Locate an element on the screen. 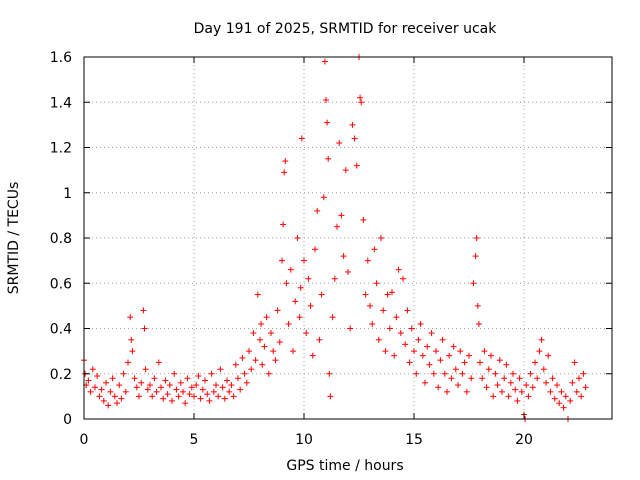 The width and height of the screenshot is (640, 480). y-tick-label: 0.8 is located at coordinates (61, 239).